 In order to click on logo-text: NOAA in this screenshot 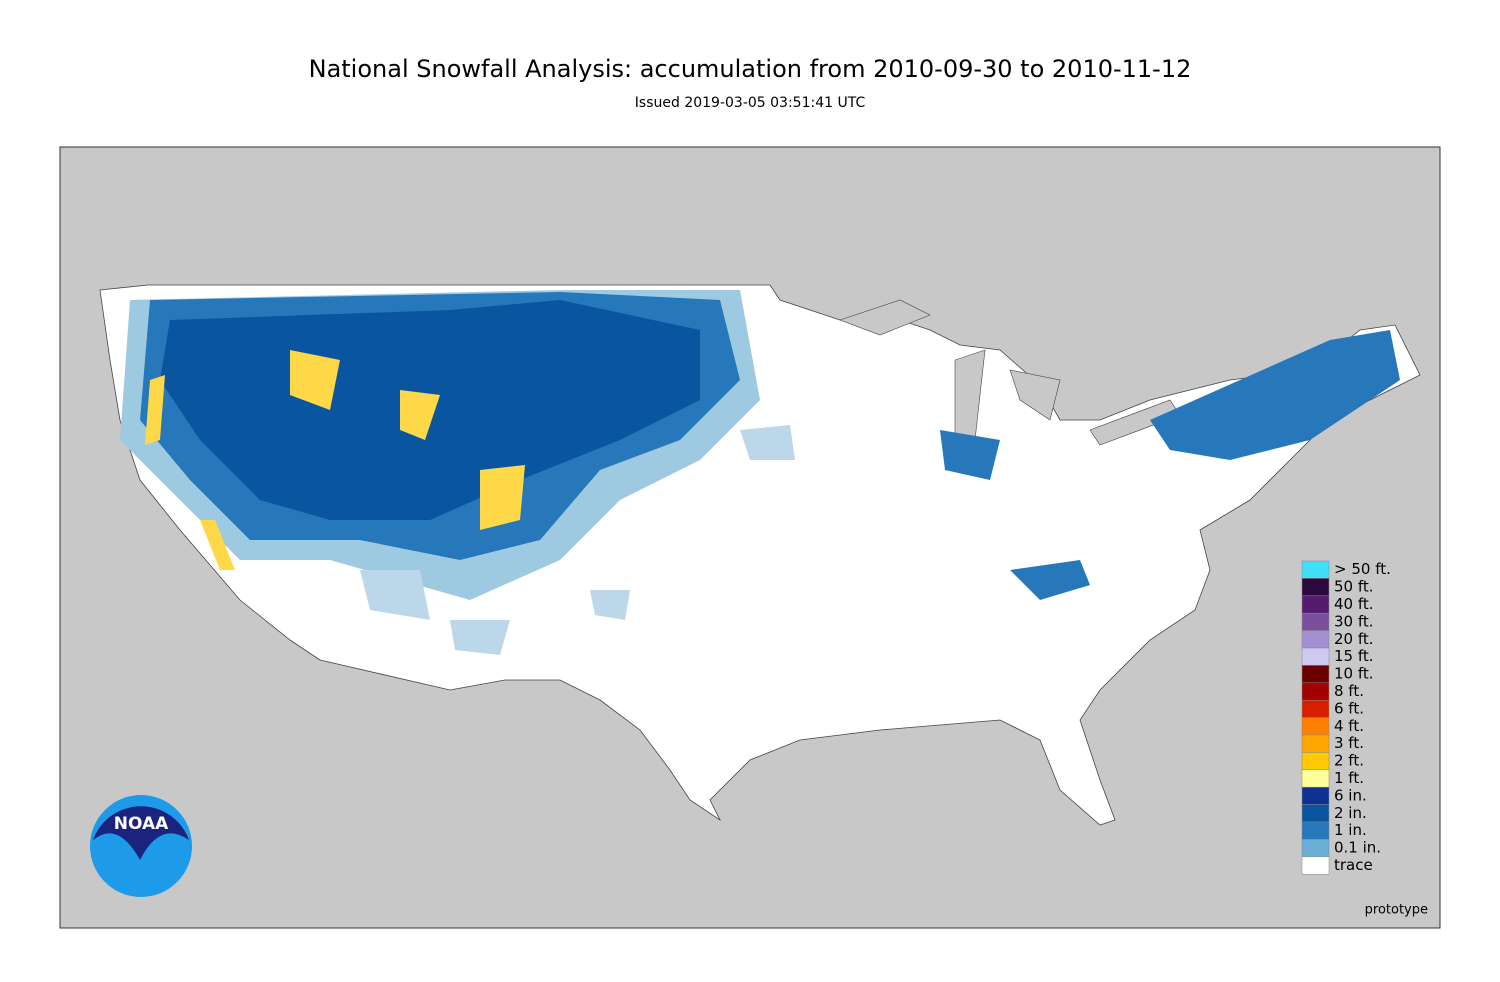, I will do `click(141, 824)`.